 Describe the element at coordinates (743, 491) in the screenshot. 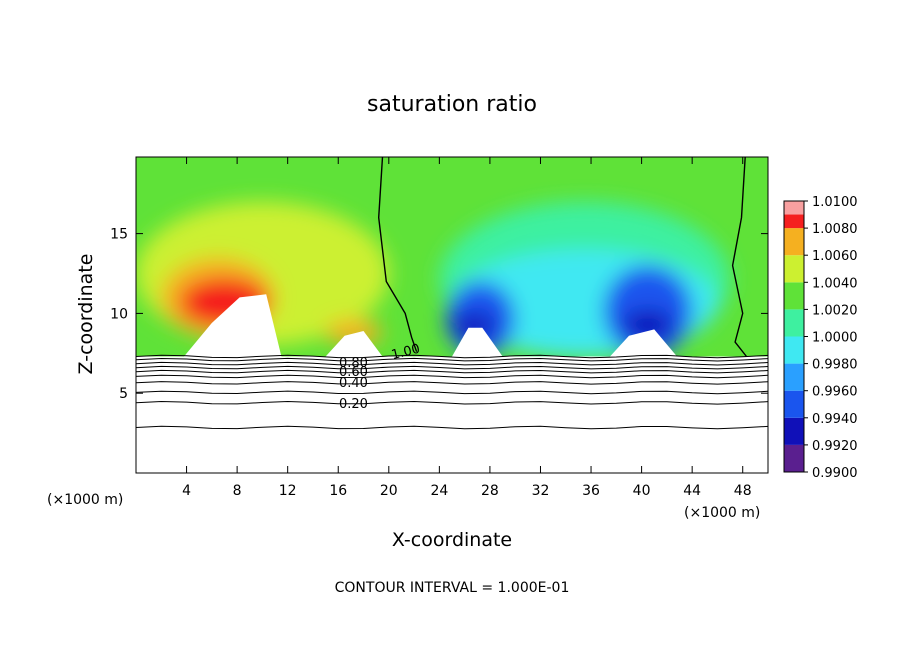

I see `x-tick-label: 48` at that location.